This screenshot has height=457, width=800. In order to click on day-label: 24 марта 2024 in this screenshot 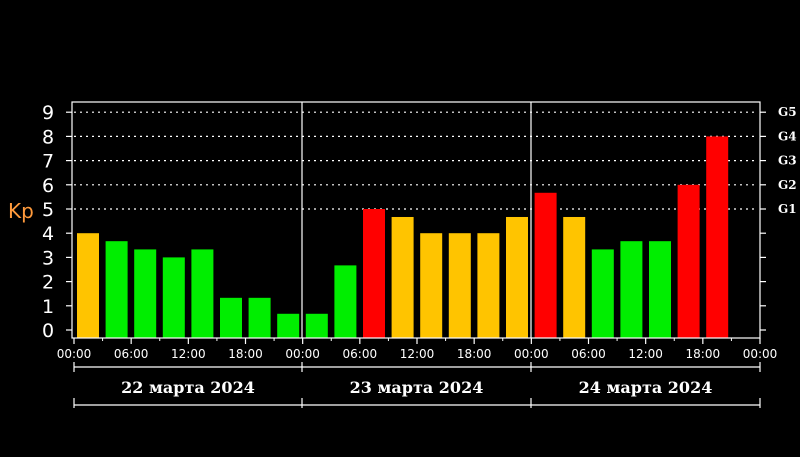, I will do `click(646, 387)`.